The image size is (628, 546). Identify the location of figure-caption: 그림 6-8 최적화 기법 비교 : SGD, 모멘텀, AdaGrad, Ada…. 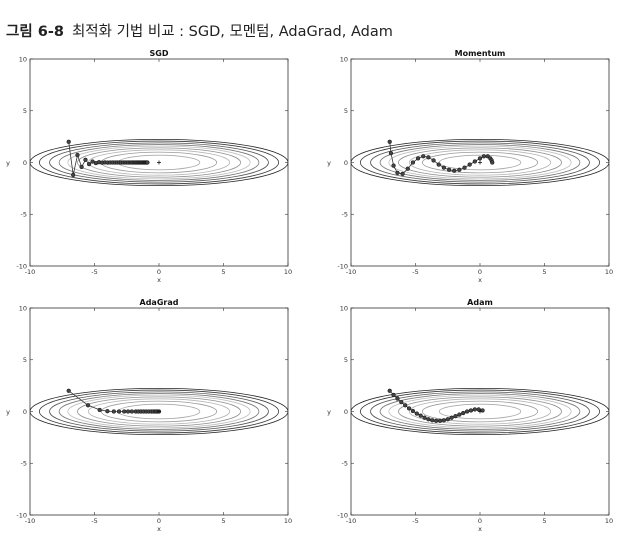
(199, 30).